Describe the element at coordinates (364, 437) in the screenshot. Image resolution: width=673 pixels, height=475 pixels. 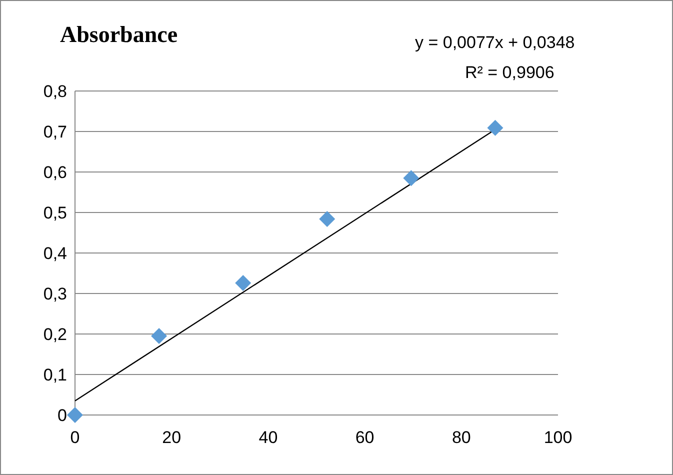
I see `x-tick-label: 60` at that location.